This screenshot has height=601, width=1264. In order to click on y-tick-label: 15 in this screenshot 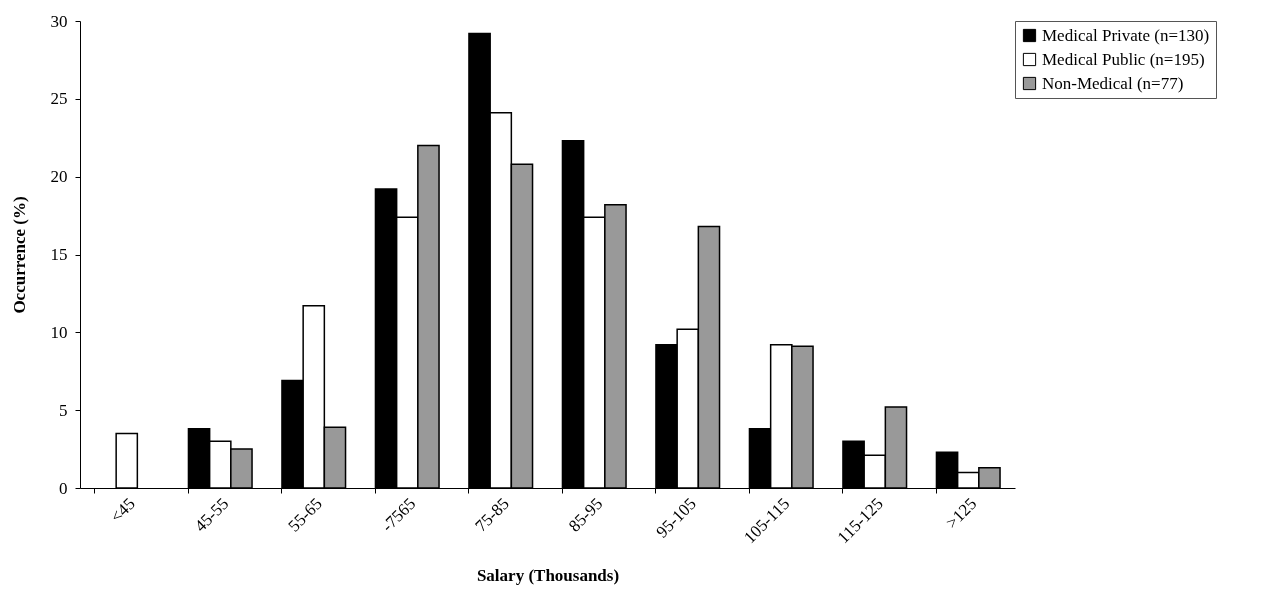, I will do `click(59, 254)`.